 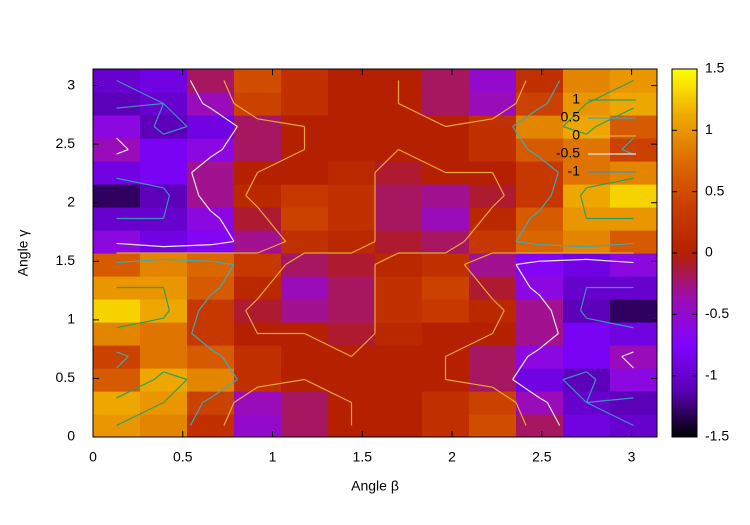 I want to click on contour-key-label: 1, so click(x=576, y=99).